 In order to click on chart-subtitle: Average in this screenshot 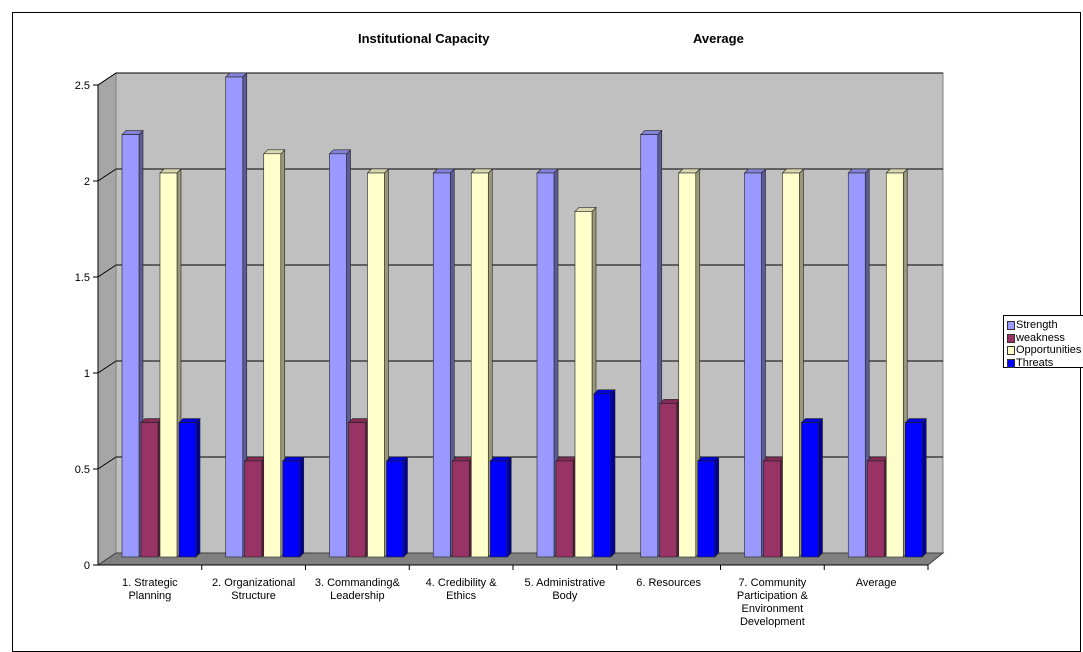, I will do `click(718, 38)`.